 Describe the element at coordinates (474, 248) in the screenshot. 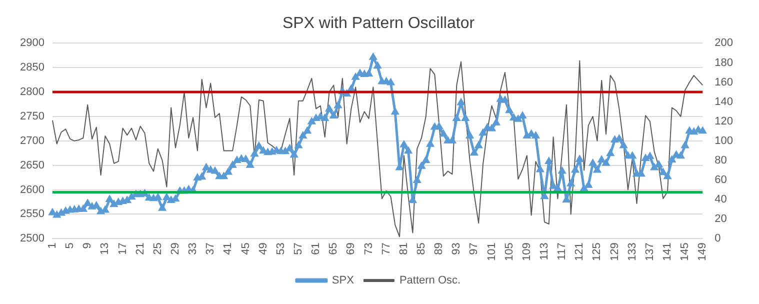

I see `x-tick-label: 97` at that location.